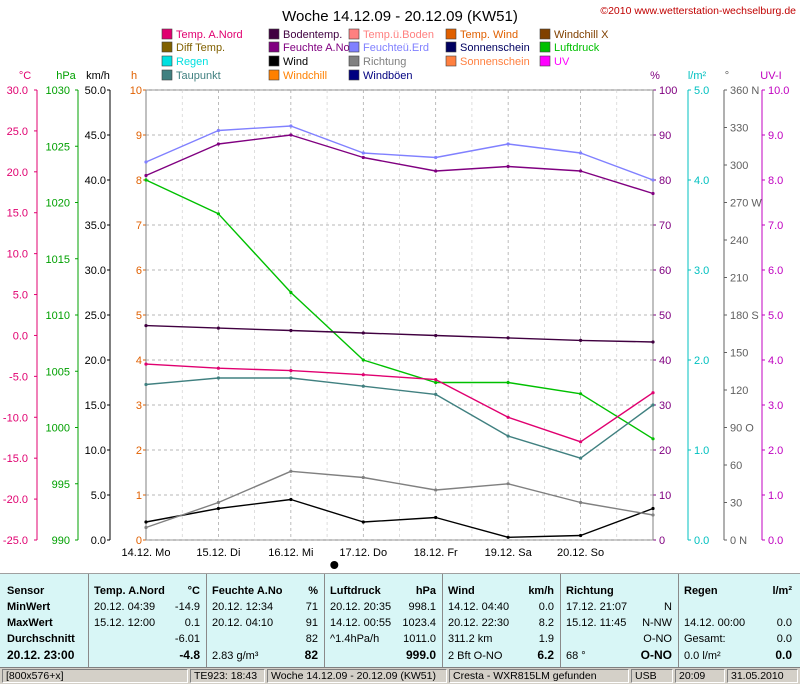 The width and height of the screenshot is (800, 684). Describe the element at coordinates (139, 271) in the screenshot. I see `left-axis-tick-label: 6` at that location.